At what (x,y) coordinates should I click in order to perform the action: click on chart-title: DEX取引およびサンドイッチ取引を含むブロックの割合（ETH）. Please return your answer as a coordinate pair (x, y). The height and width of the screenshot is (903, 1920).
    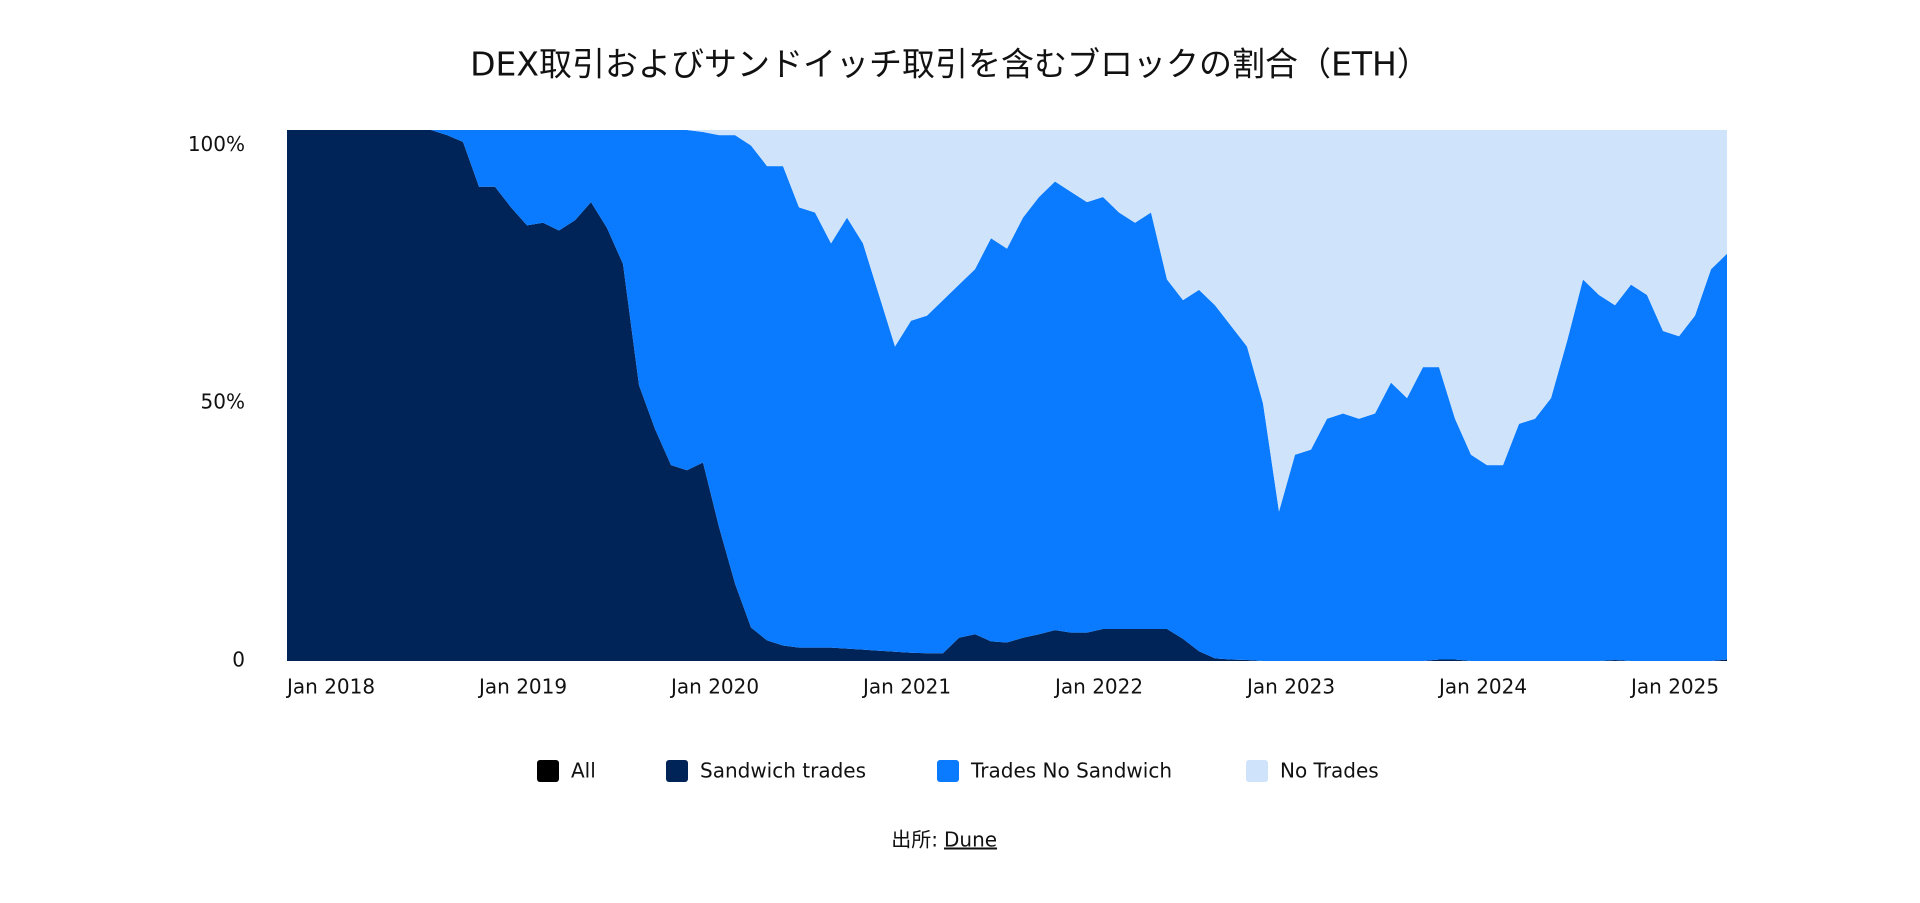
    Looking at the image, I should click on (950, 64).